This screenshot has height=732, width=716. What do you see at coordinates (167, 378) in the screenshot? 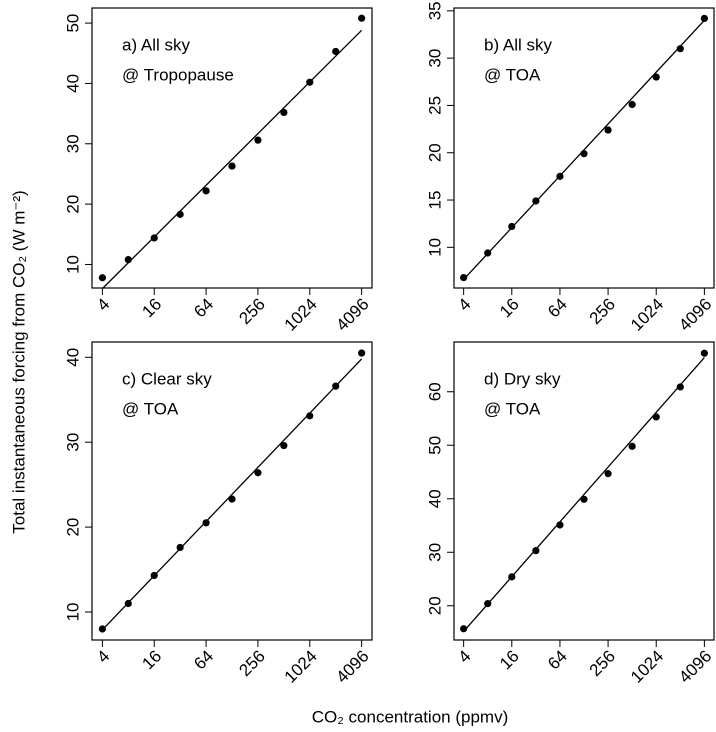
I see `panel-label: c) Clear sky` at bounding box center [167, 378].